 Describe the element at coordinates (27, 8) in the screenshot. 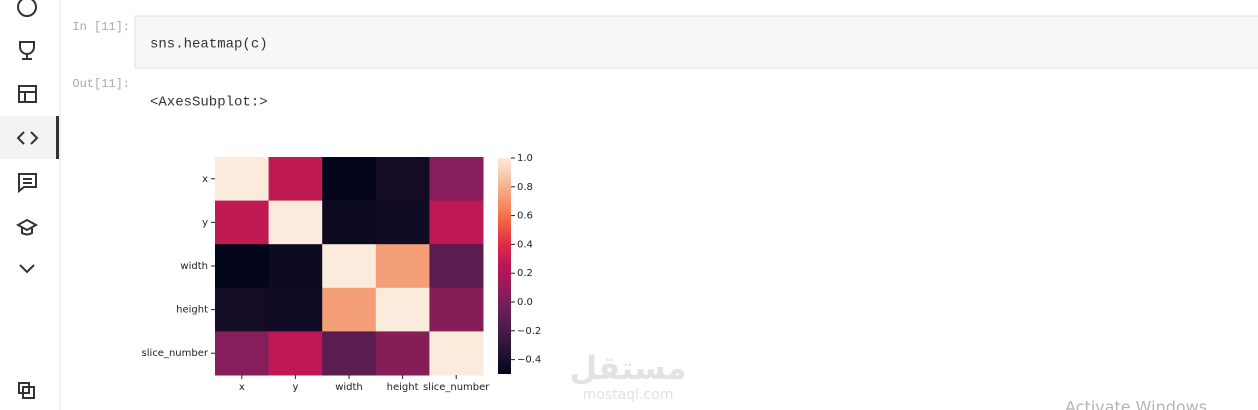

I see `compass-icon` at that location.